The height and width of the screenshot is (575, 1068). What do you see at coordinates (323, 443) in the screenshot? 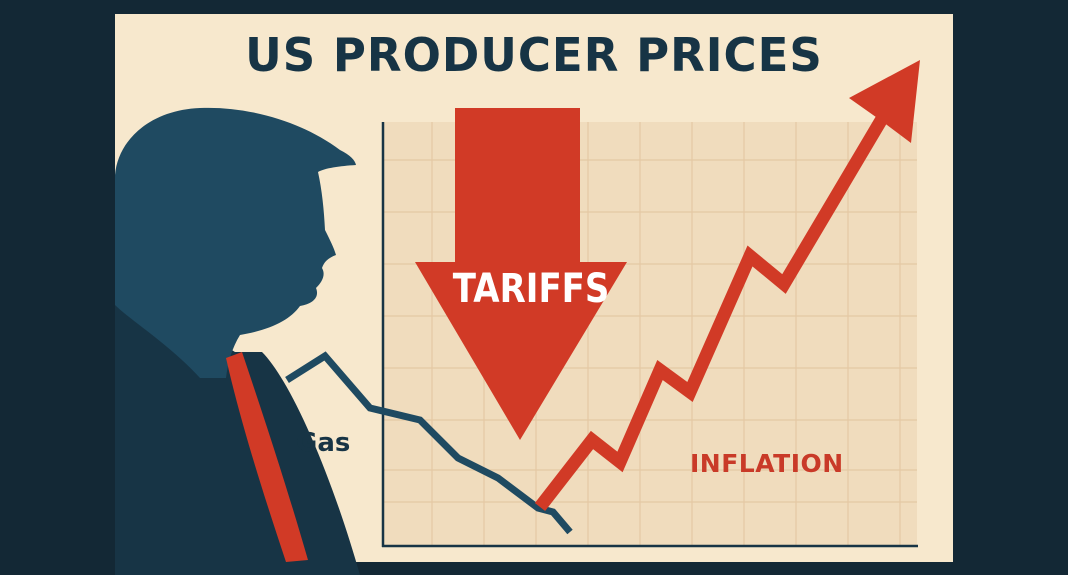
I see `gas-label: Gas` at bounding box center [323, 443].